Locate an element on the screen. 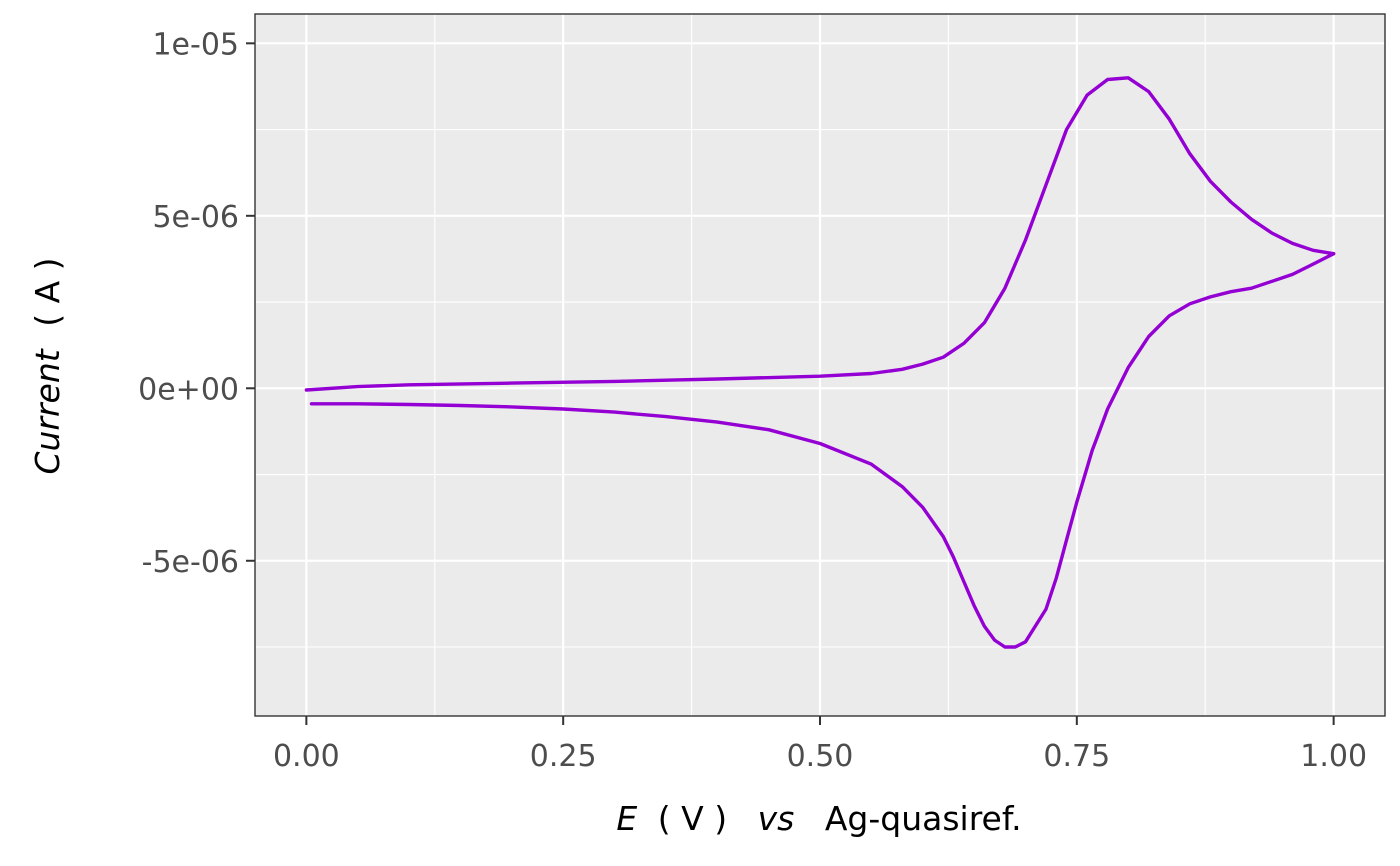 The width and height of the screenshot is (1400, 866). x-axis-title: E ( V ) vs Ag-quasiref. is located at coordinates (818, 818).